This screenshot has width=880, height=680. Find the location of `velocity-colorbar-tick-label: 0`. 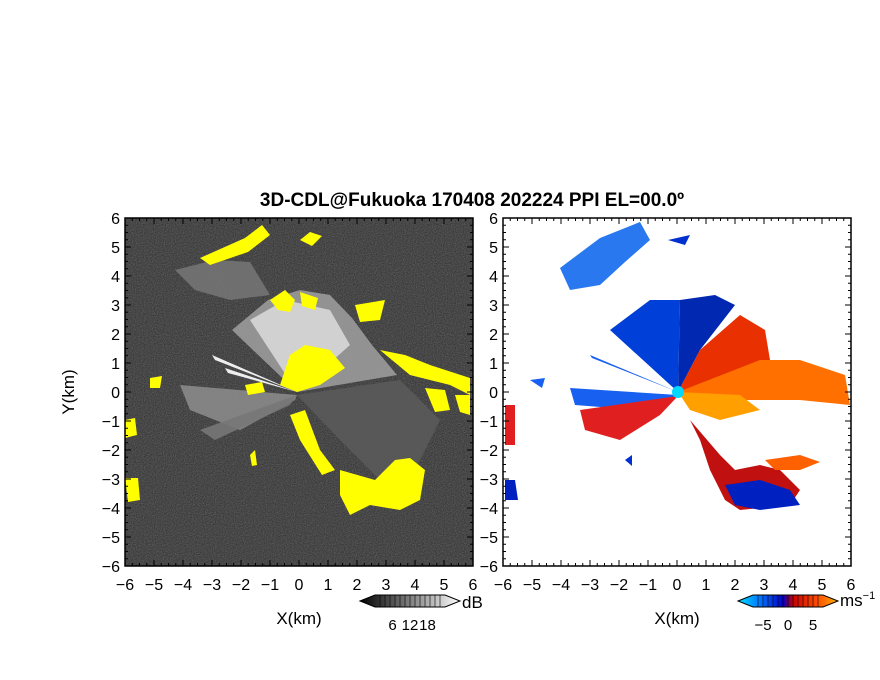

velocity-colorbar-tick-label: 0 is located at coordinates (788, 625).